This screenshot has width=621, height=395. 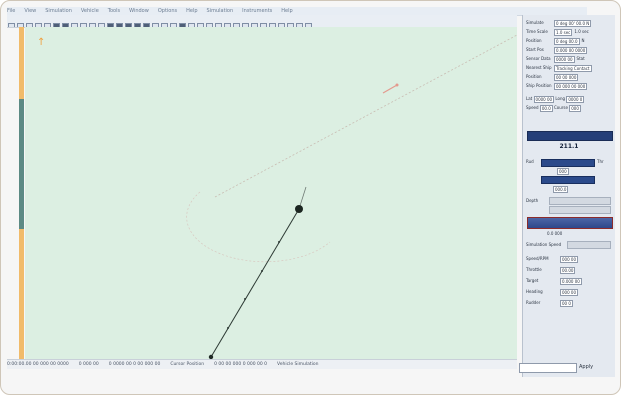 I want to click on apply-button: Apply, so click(x=586, y=367).